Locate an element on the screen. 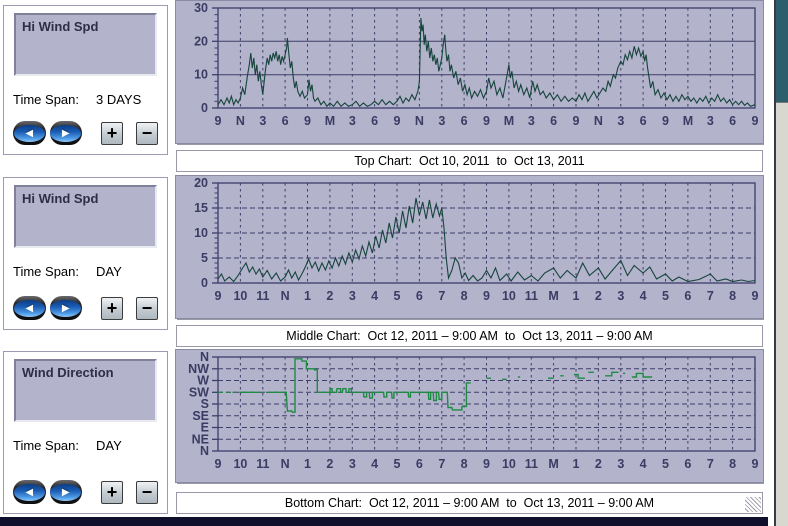  resize-grip-icon is located at coordinates (753, 504).